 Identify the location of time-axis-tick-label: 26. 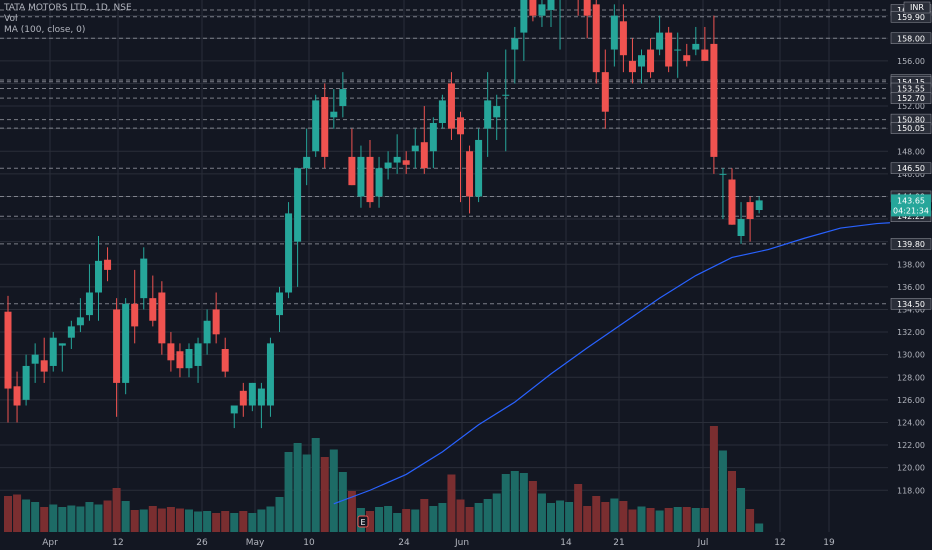
(202, 543).